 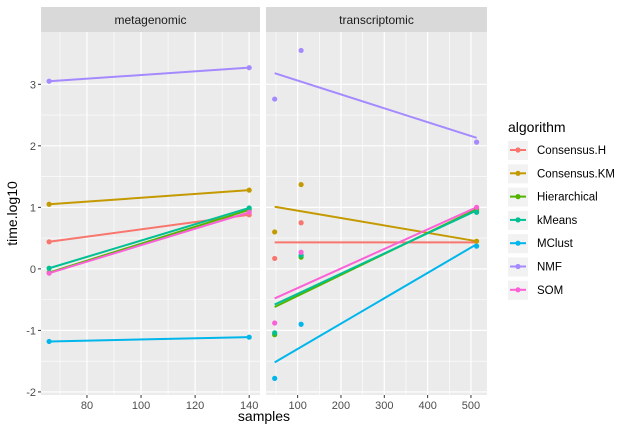 I want to click on facet-strip-label: transcriptomic, so click(x=376, y=20).